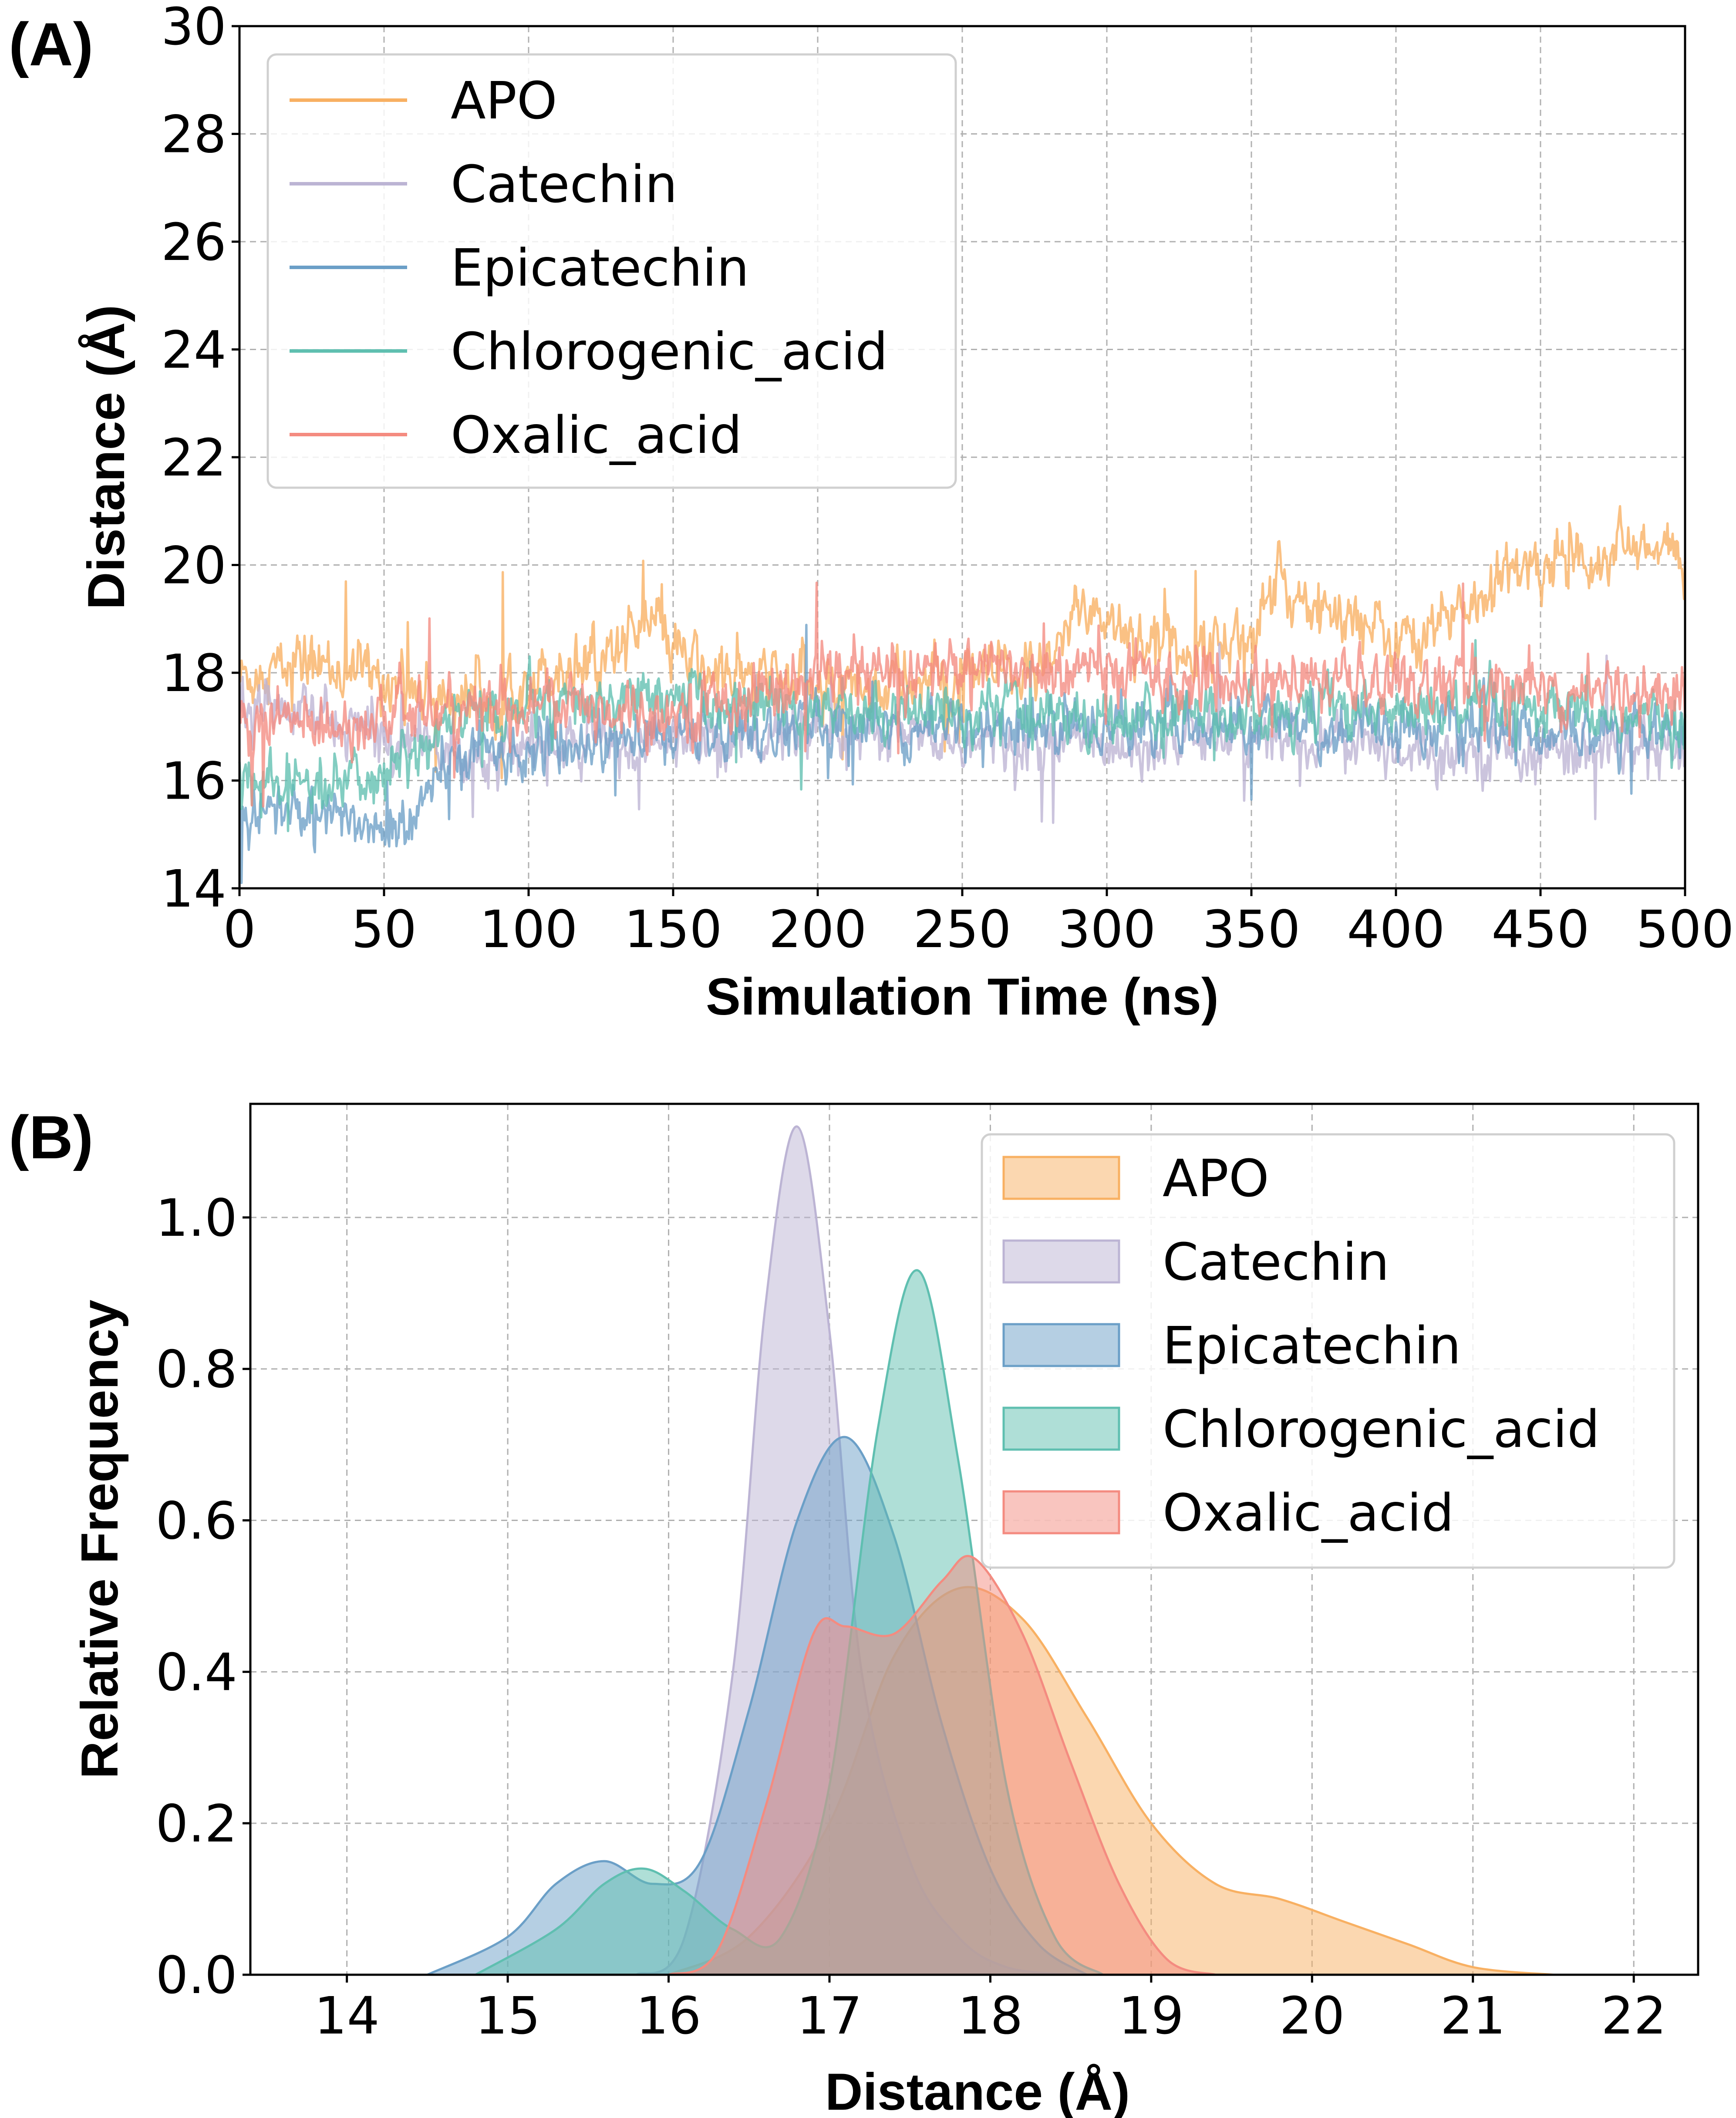 The image size is (1736, 2118). I want to click on legend-a-label-epicatechin: Epicatechin, so click(600, 268).